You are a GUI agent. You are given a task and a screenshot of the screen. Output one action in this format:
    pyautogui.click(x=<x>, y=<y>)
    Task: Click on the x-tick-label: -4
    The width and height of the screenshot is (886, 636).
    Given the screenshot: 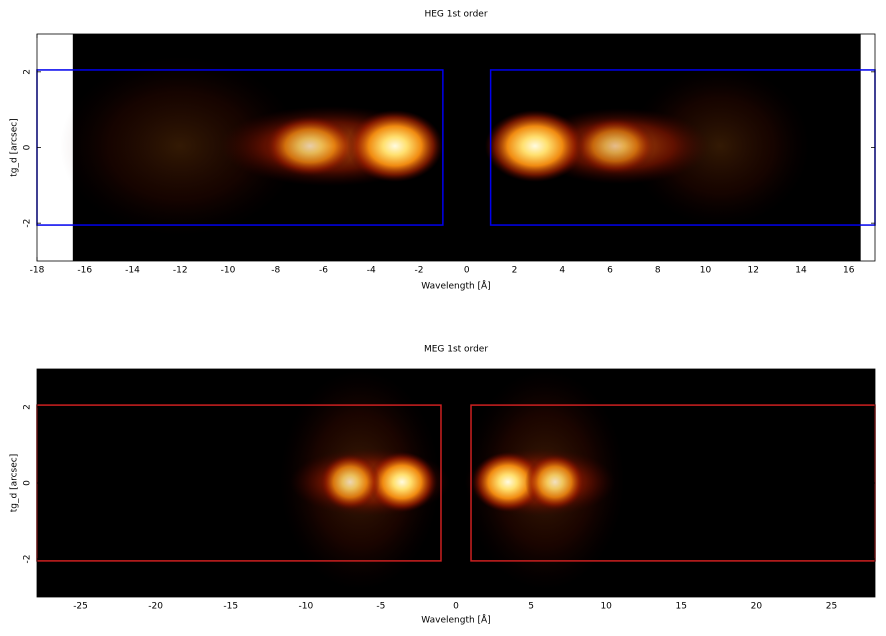 What is the action you would take?
    pyautogui.click(x=371, y=271)
    